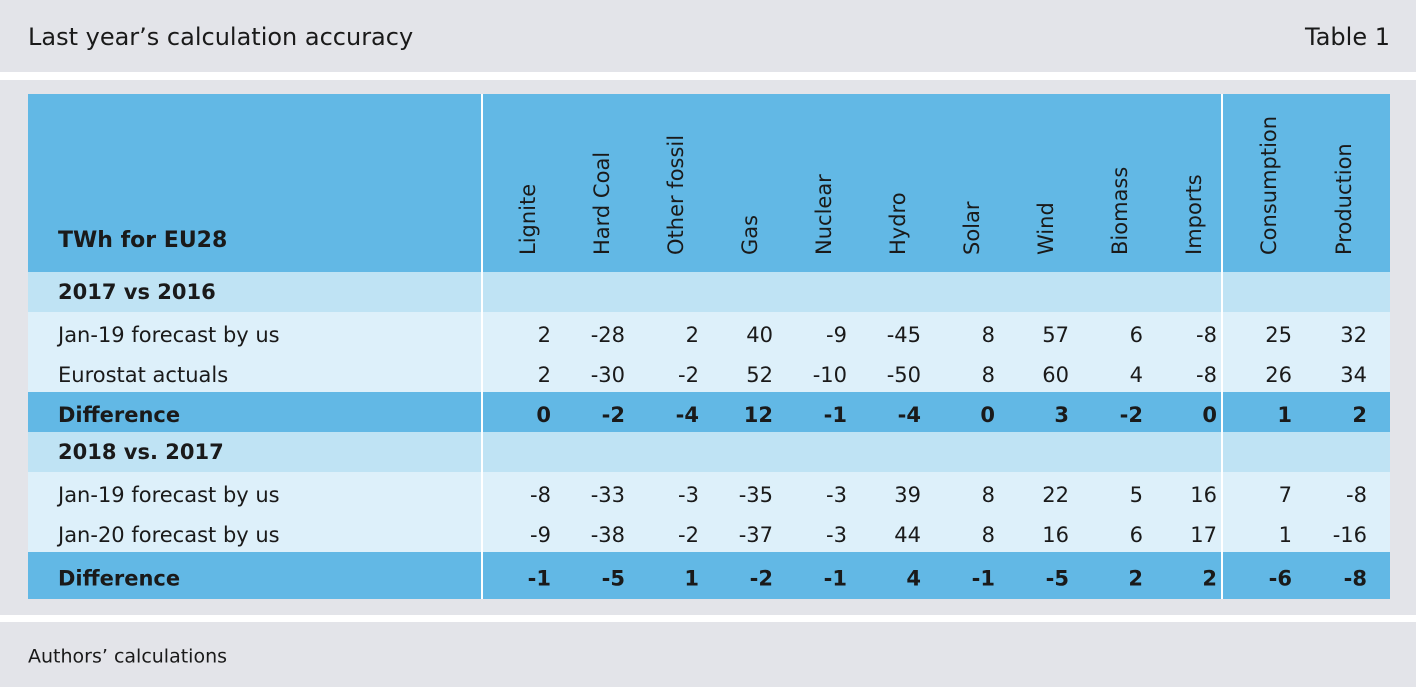 This screenshot has width=1416, height=691. What do you see at coordinates (824, 214) in the screenshot?
I see `column-header: Nuclear` at bounding box center [824, 214].